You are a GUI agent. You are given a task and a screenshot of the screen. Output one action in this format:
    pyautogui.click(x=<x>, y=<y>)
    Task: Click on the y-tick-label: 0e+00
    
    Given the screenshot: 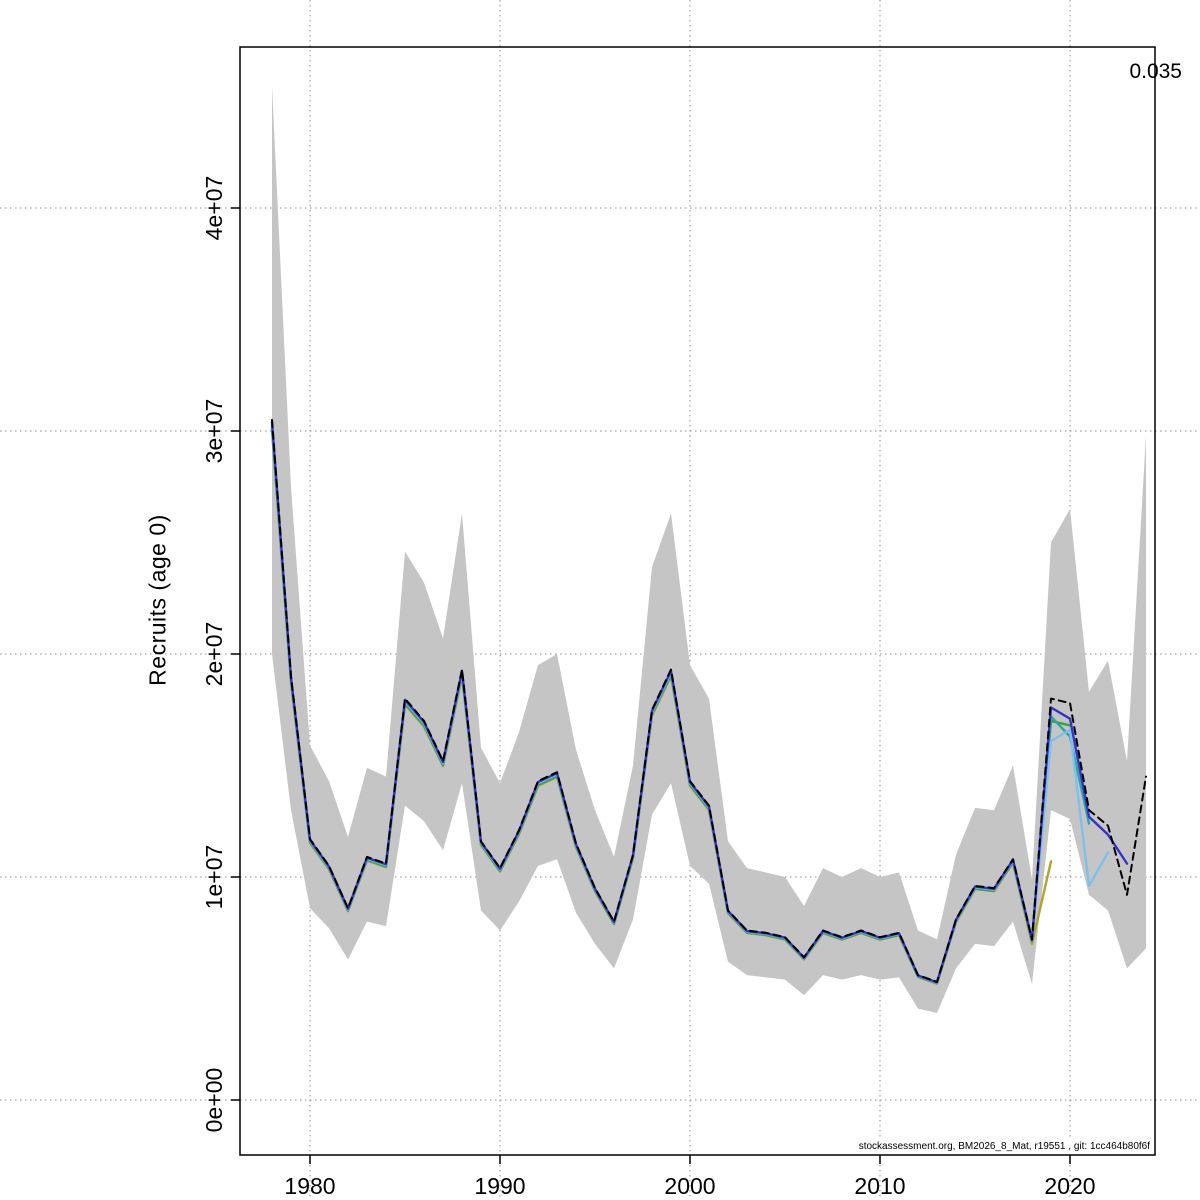 What is the action you would take?
    pyautogui.click(x=214, y=1100)
    